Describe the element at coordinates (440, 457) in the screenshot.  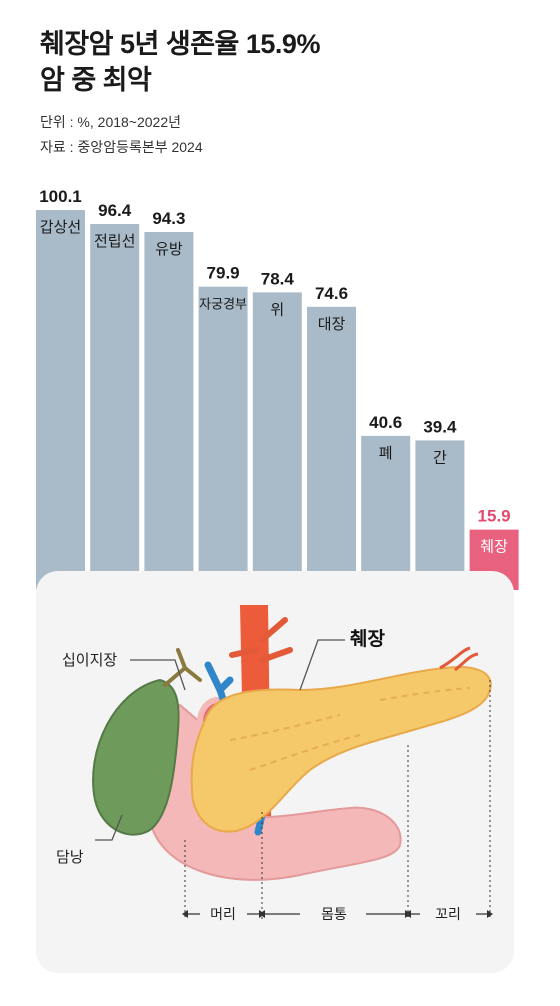
I see `category-label: 간` at that location.